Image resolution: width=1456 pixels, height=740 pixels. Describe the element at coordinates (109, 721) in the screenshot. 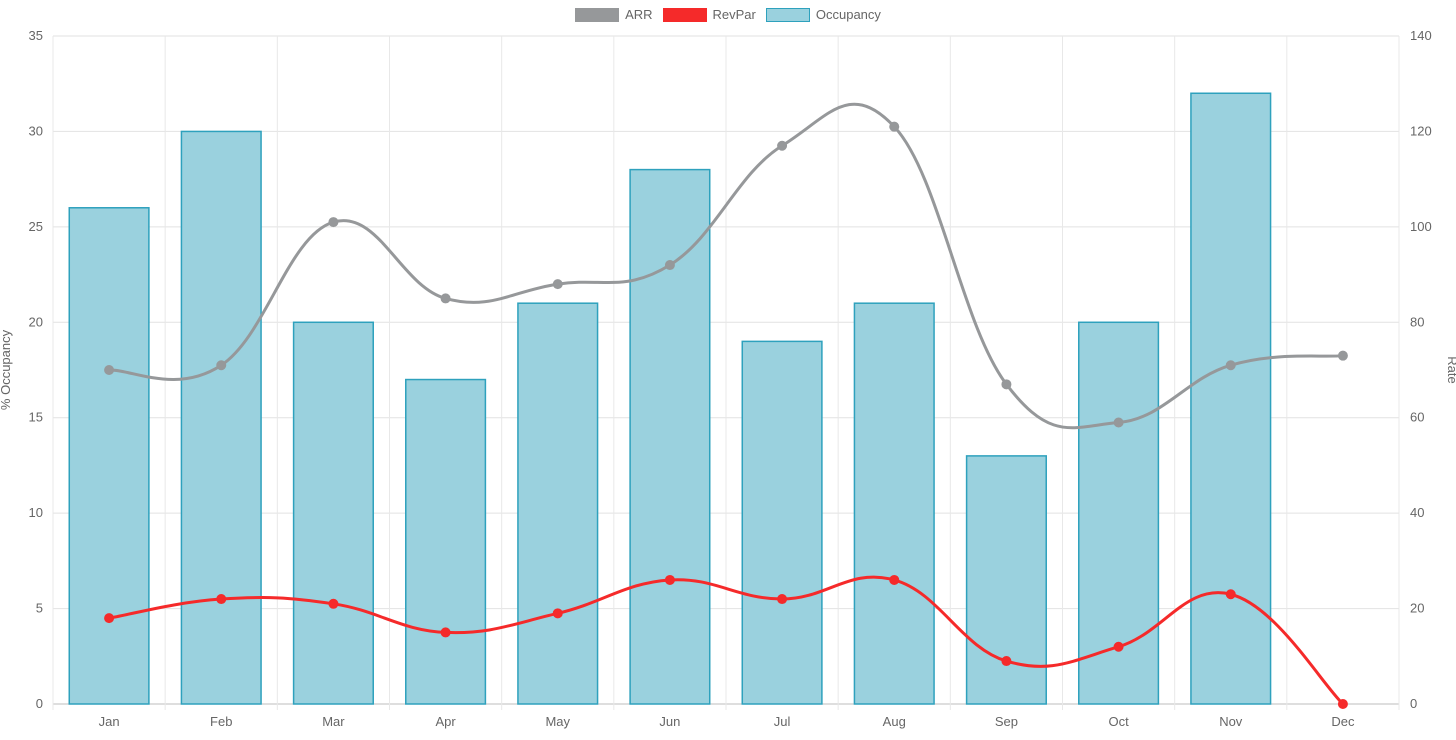

I see `x-tick-label: Jan` at that location.